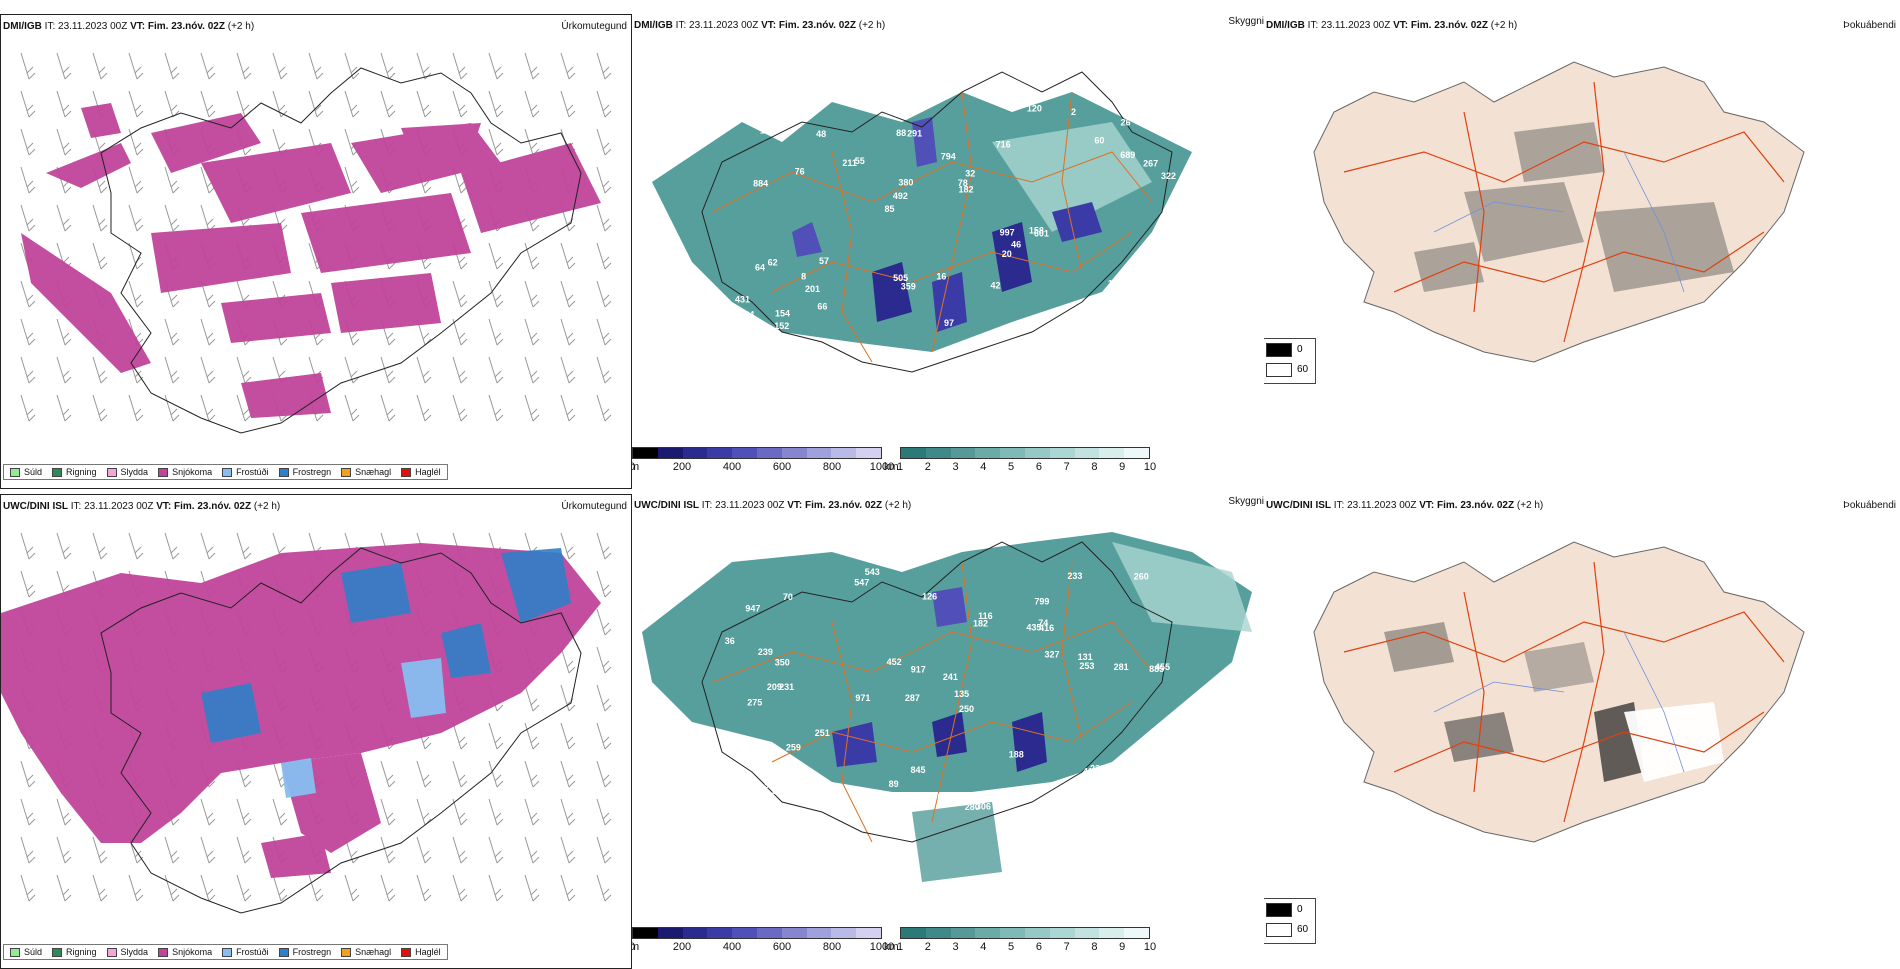  I want to click on visibility-value-label: 239, so click(765, 652).